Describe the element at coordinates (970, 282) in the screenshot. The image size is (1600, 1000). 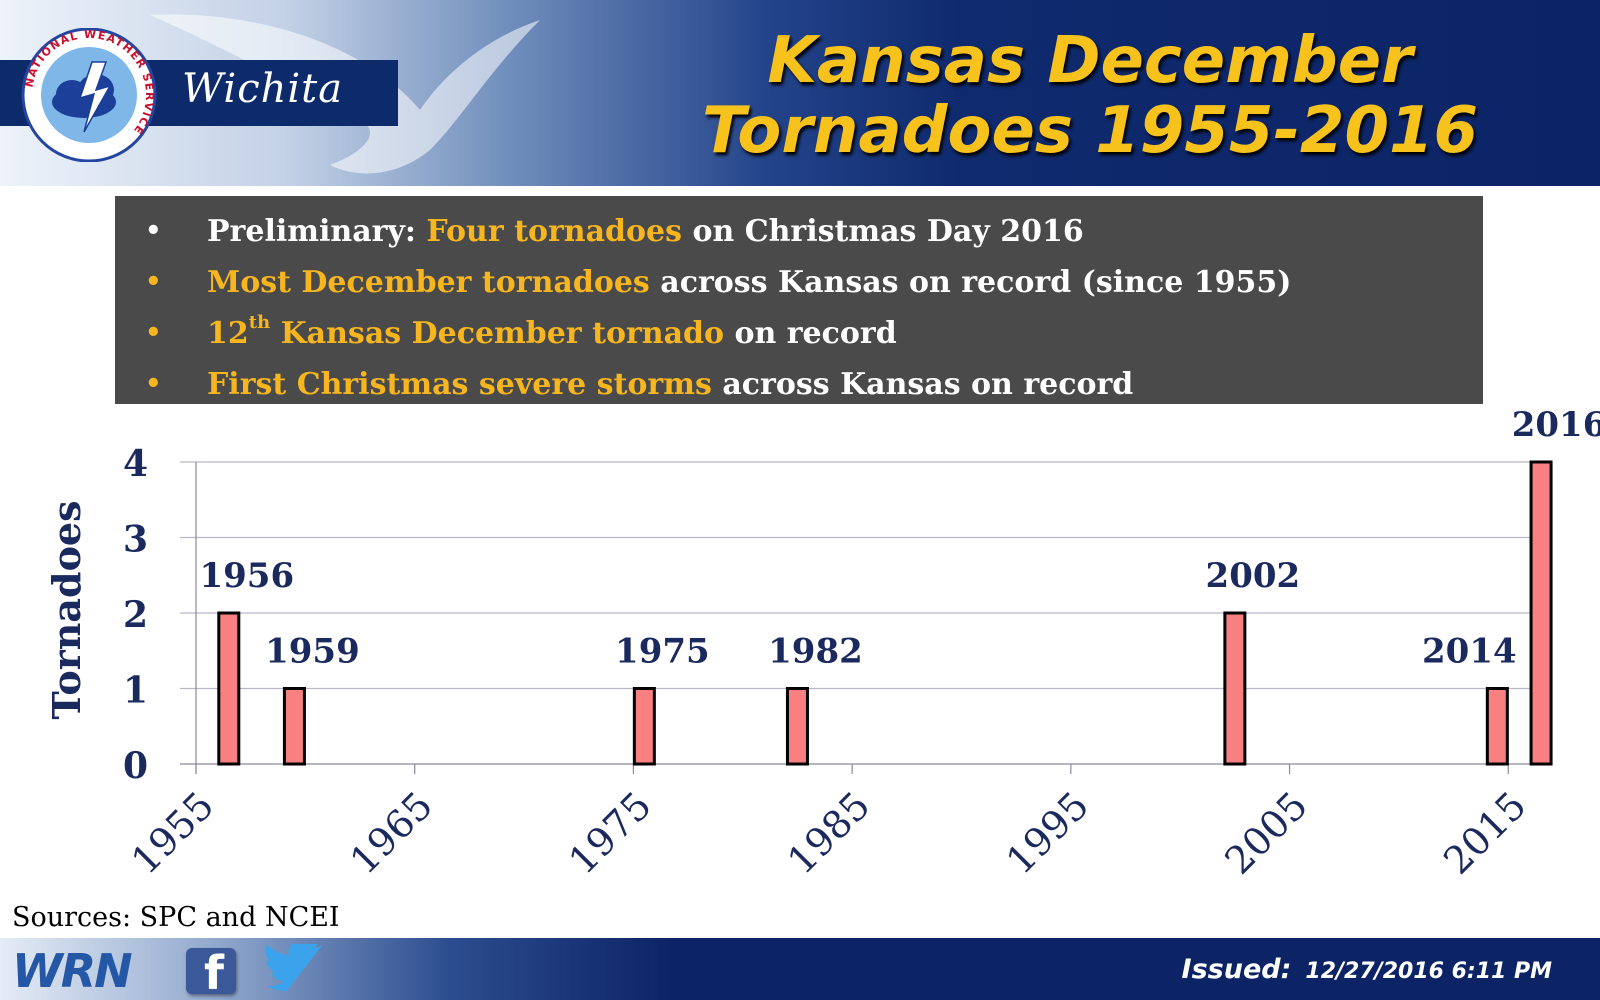
I see `fact-rest: across Kansas on record (since 1955)` at that location.